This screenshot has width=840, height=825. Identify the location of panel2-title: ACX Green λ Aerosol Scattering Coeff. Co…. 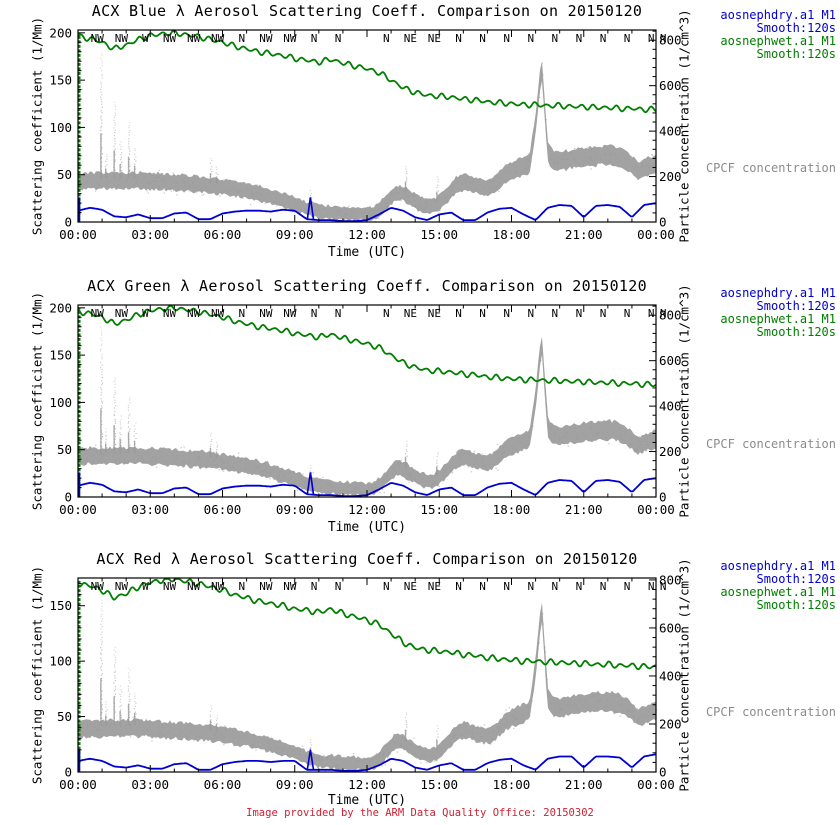
(367, 286).